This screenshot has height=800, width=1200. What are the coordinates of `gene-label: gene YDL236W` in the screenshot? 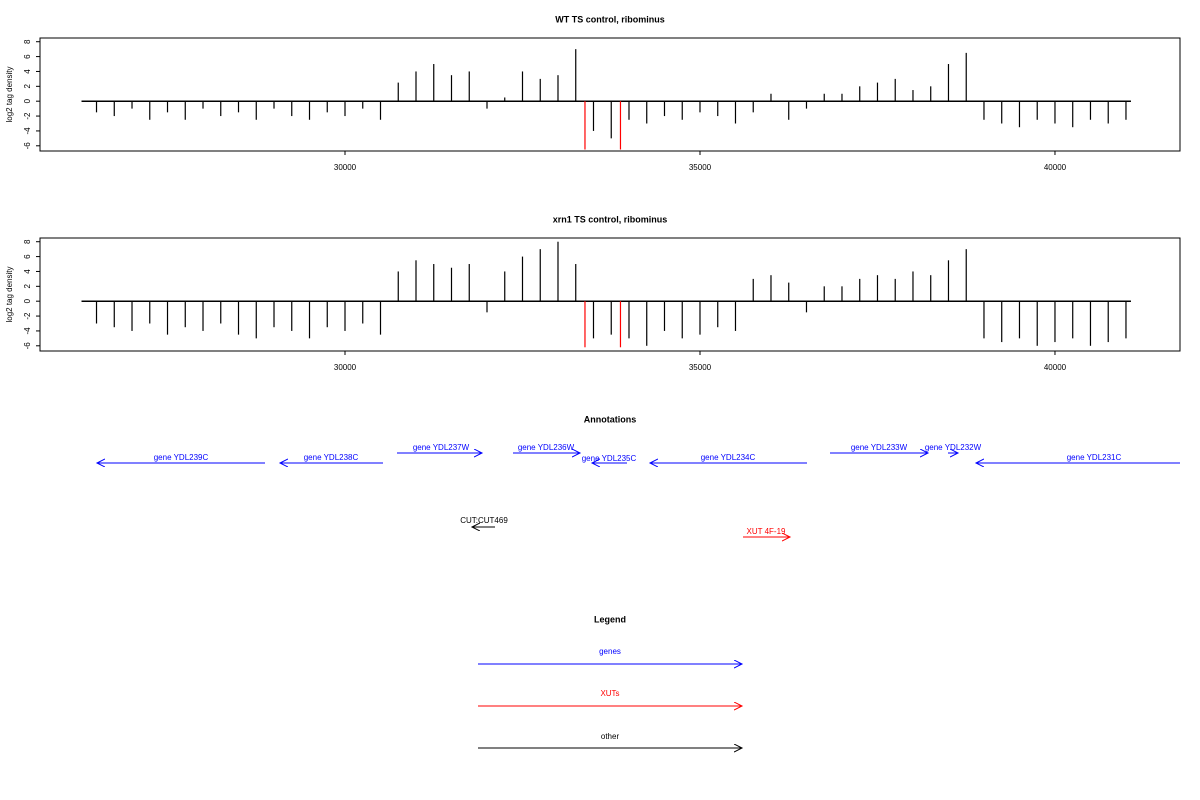 It's located at (546, 447).